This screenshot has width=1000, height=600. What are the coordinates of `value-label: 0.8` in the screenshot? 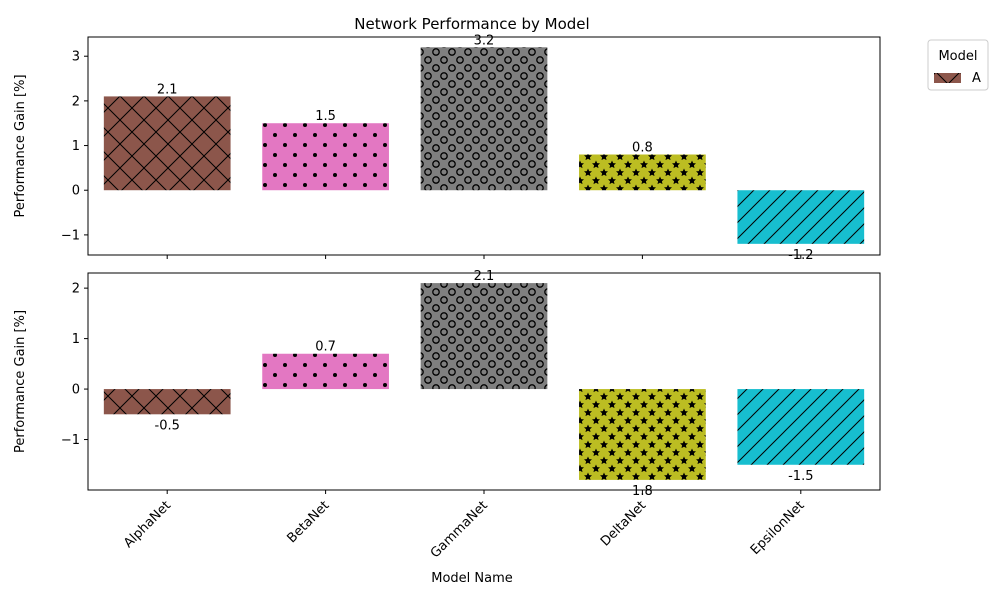 It's located at (642, 147).